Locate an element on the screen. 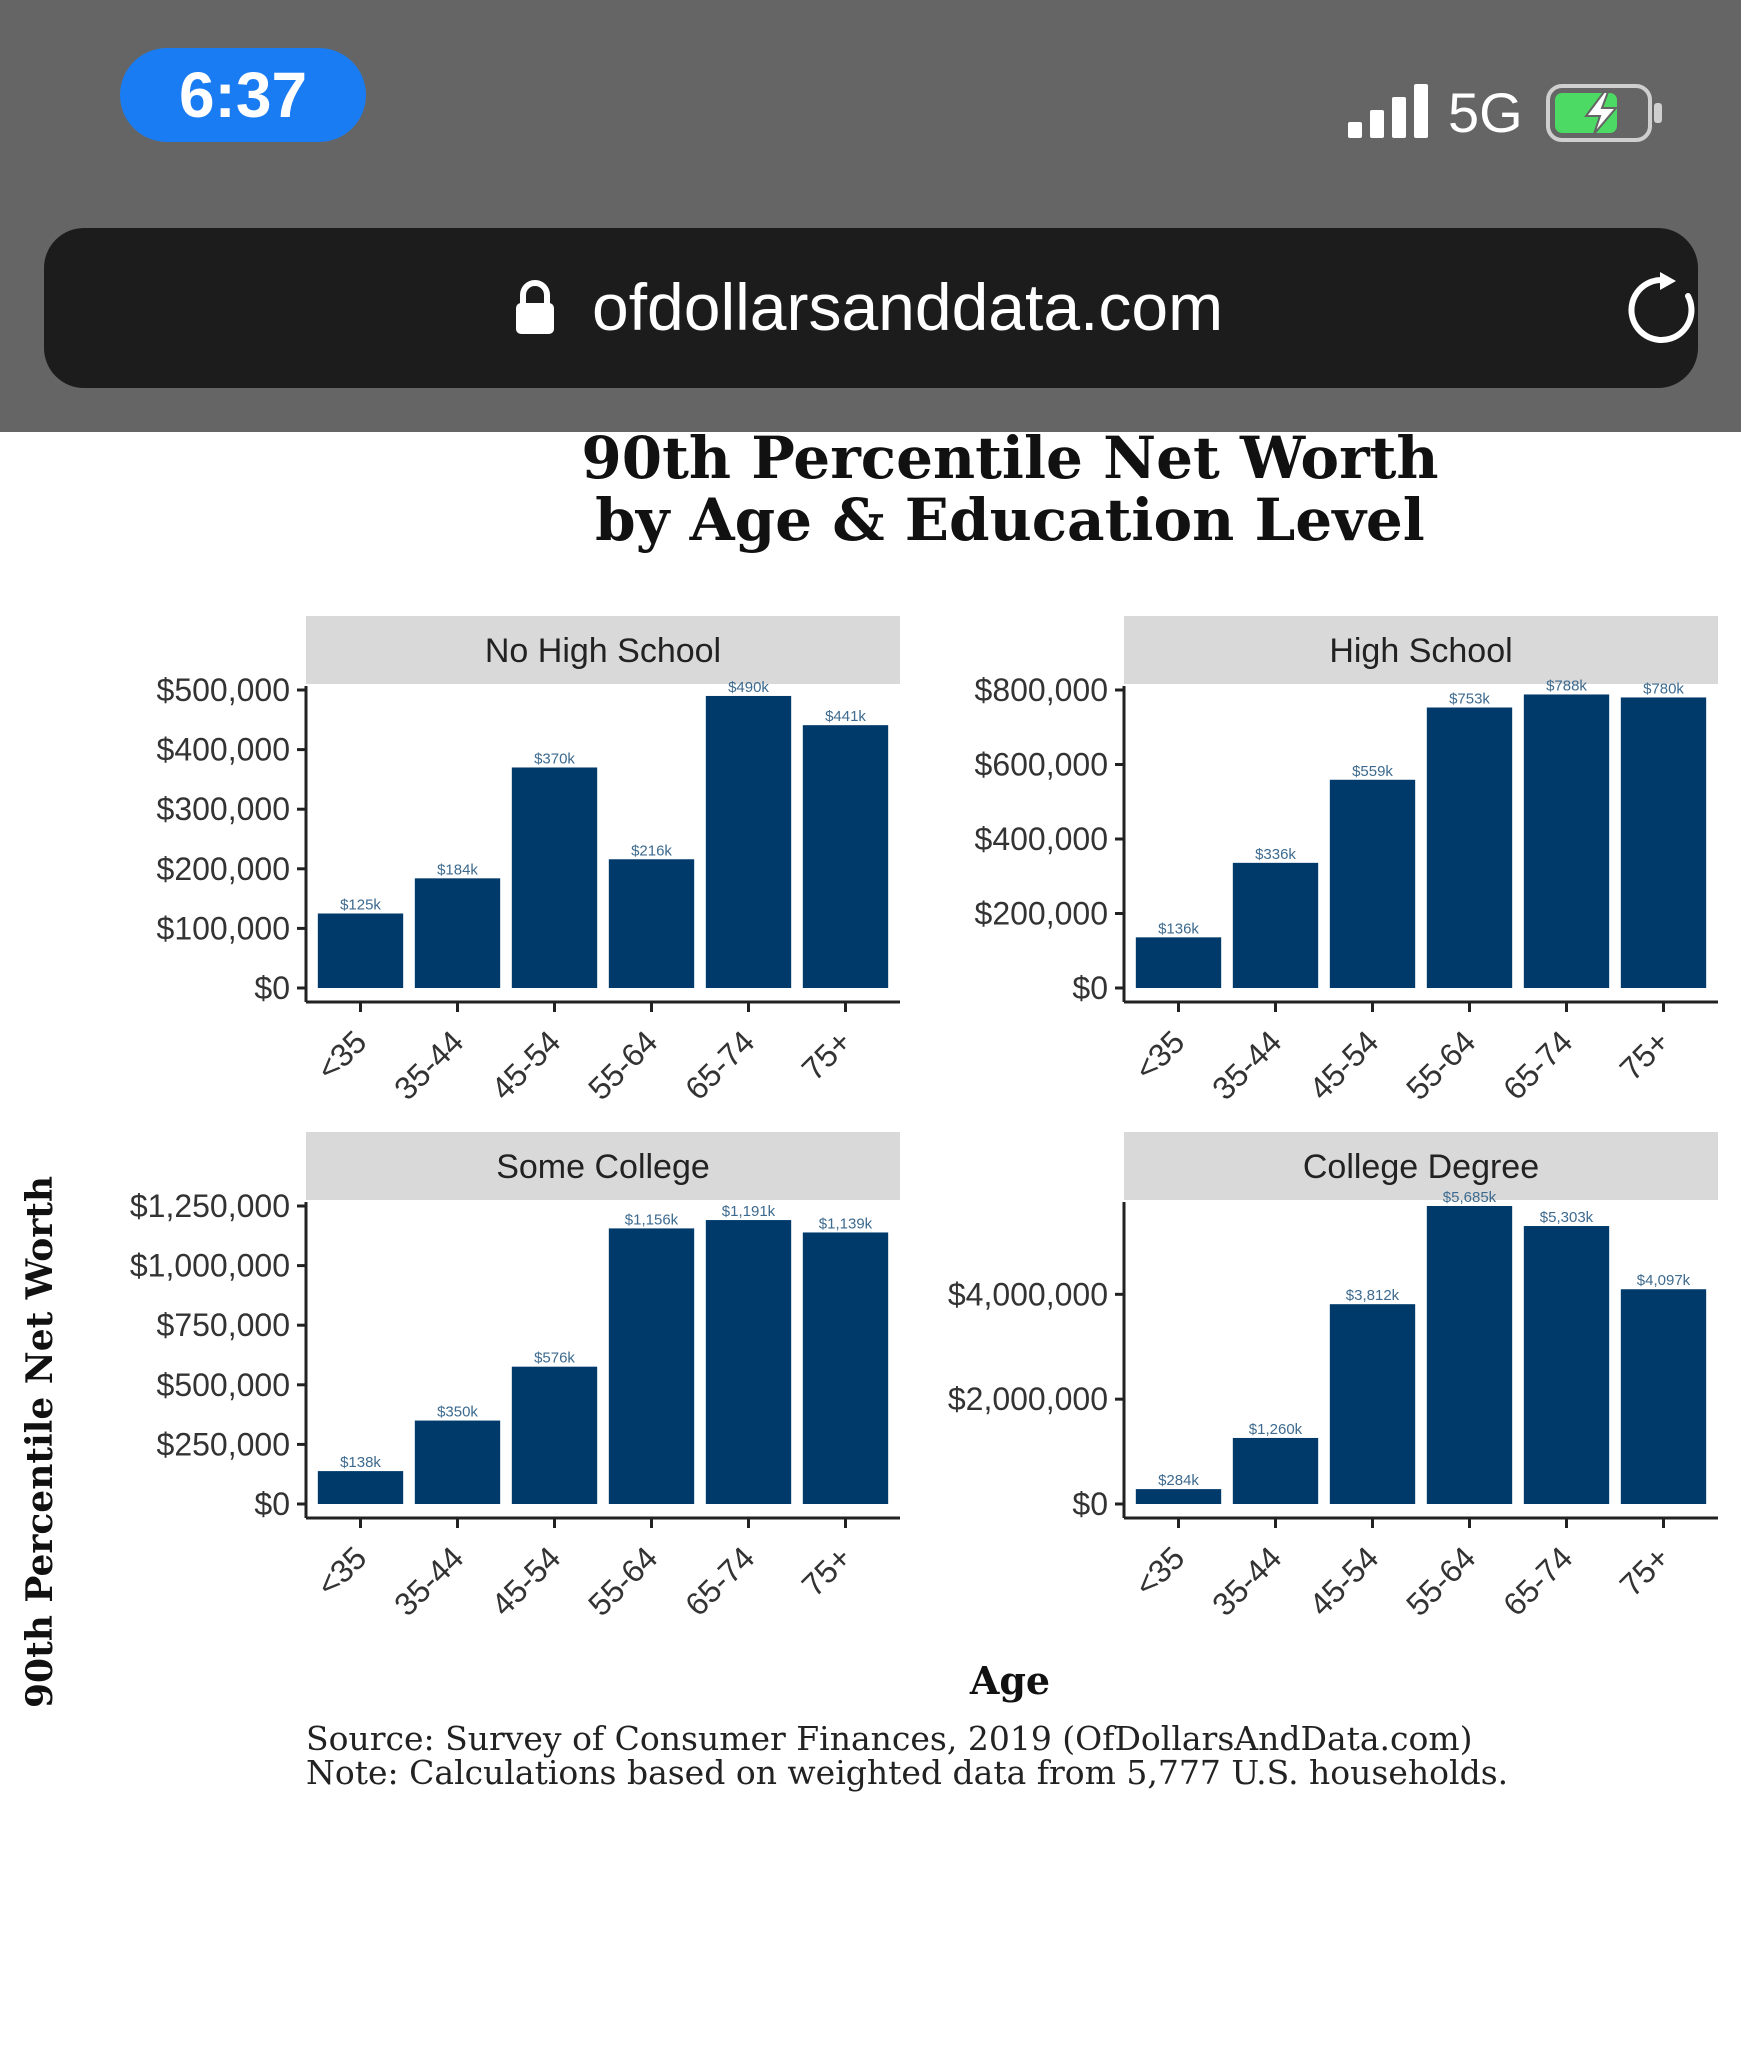 This screenshot has height=2048, width=1741. y-tick-label: $250,000 is located at coordinates (223, 1444).